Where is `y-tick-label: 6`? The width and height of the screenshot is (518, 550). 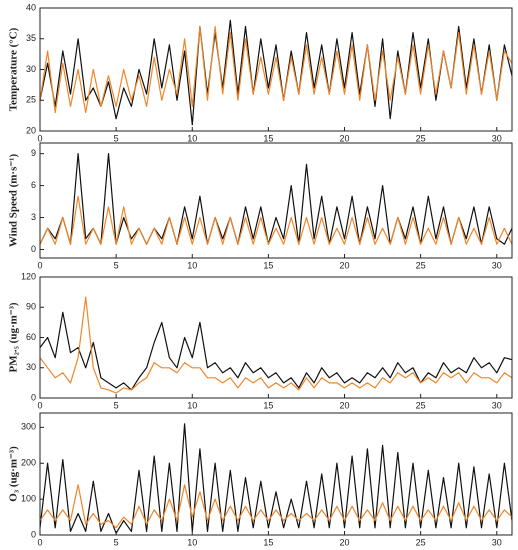 y-tick-label: 6 is located at coordinates (33, 185).